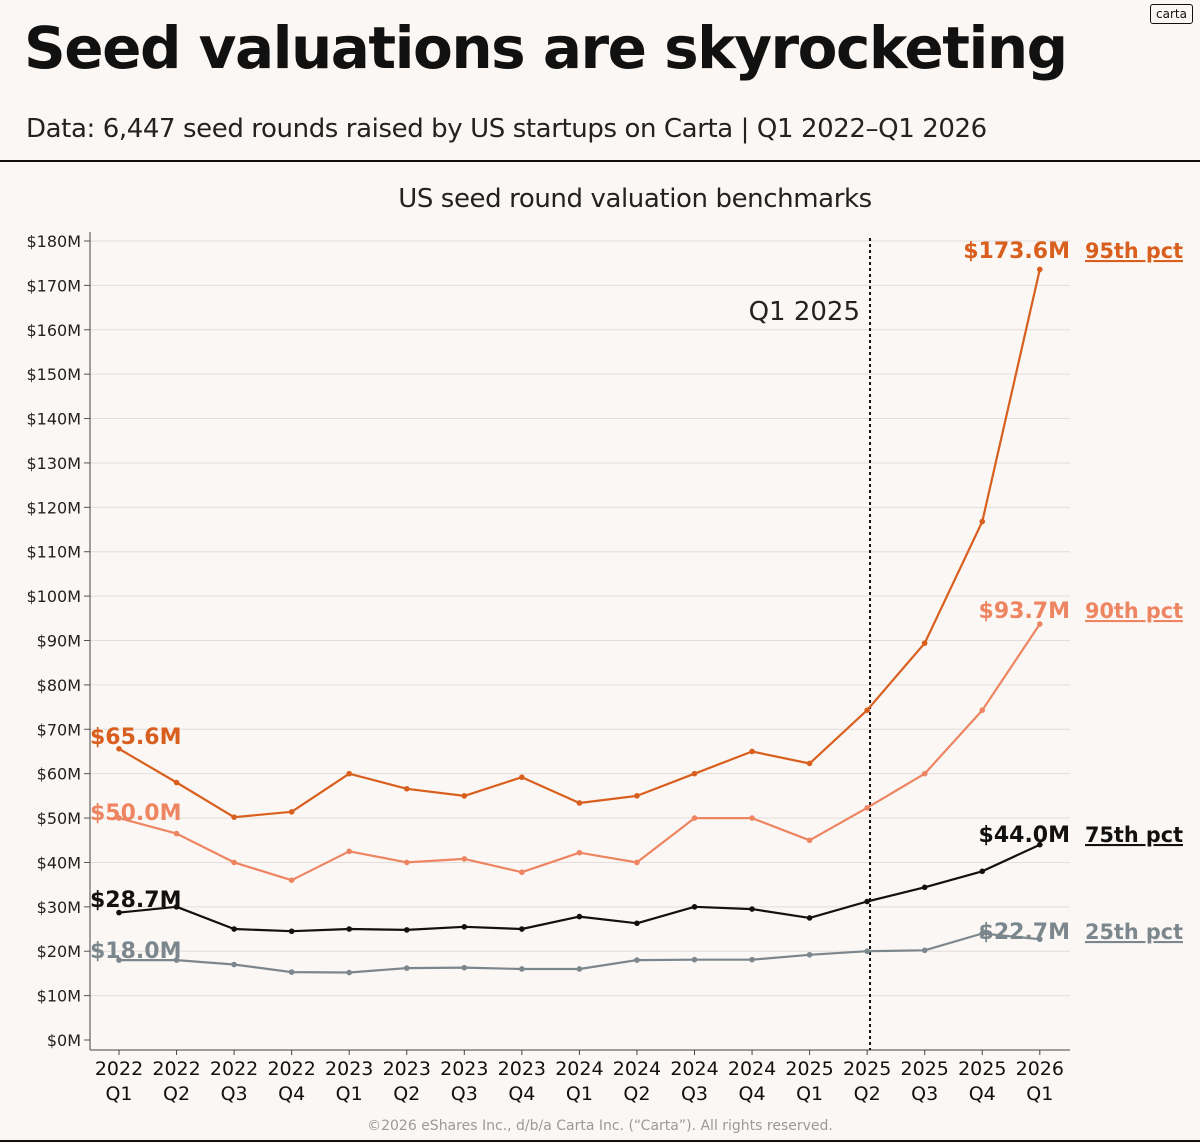 Image resolution: width=1200 pixels, height=1143 pixels. I want to click on x-tick-year: 2026, so click(1040, 1069).